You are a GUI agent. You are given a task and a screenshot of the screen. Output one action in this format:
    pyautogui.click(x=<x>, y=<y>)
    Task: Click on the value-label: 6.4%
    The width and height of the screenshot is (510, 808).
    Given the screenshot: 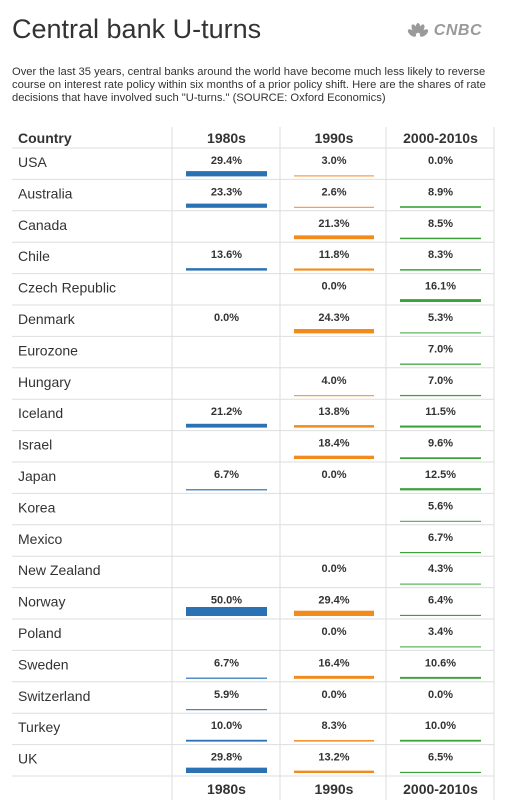 What is the action you would take?
    pyautogui.click(x=440, y=601)
    